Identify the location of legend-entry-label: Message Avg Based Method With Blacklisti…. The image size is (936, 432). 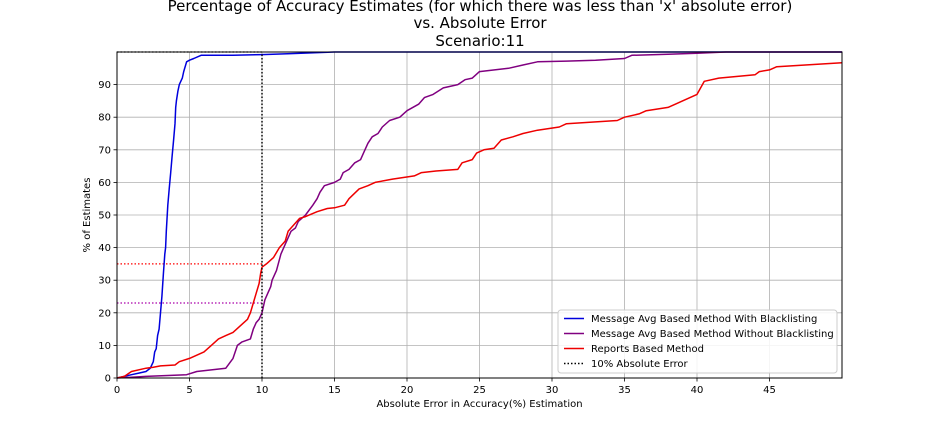
(704, 319).